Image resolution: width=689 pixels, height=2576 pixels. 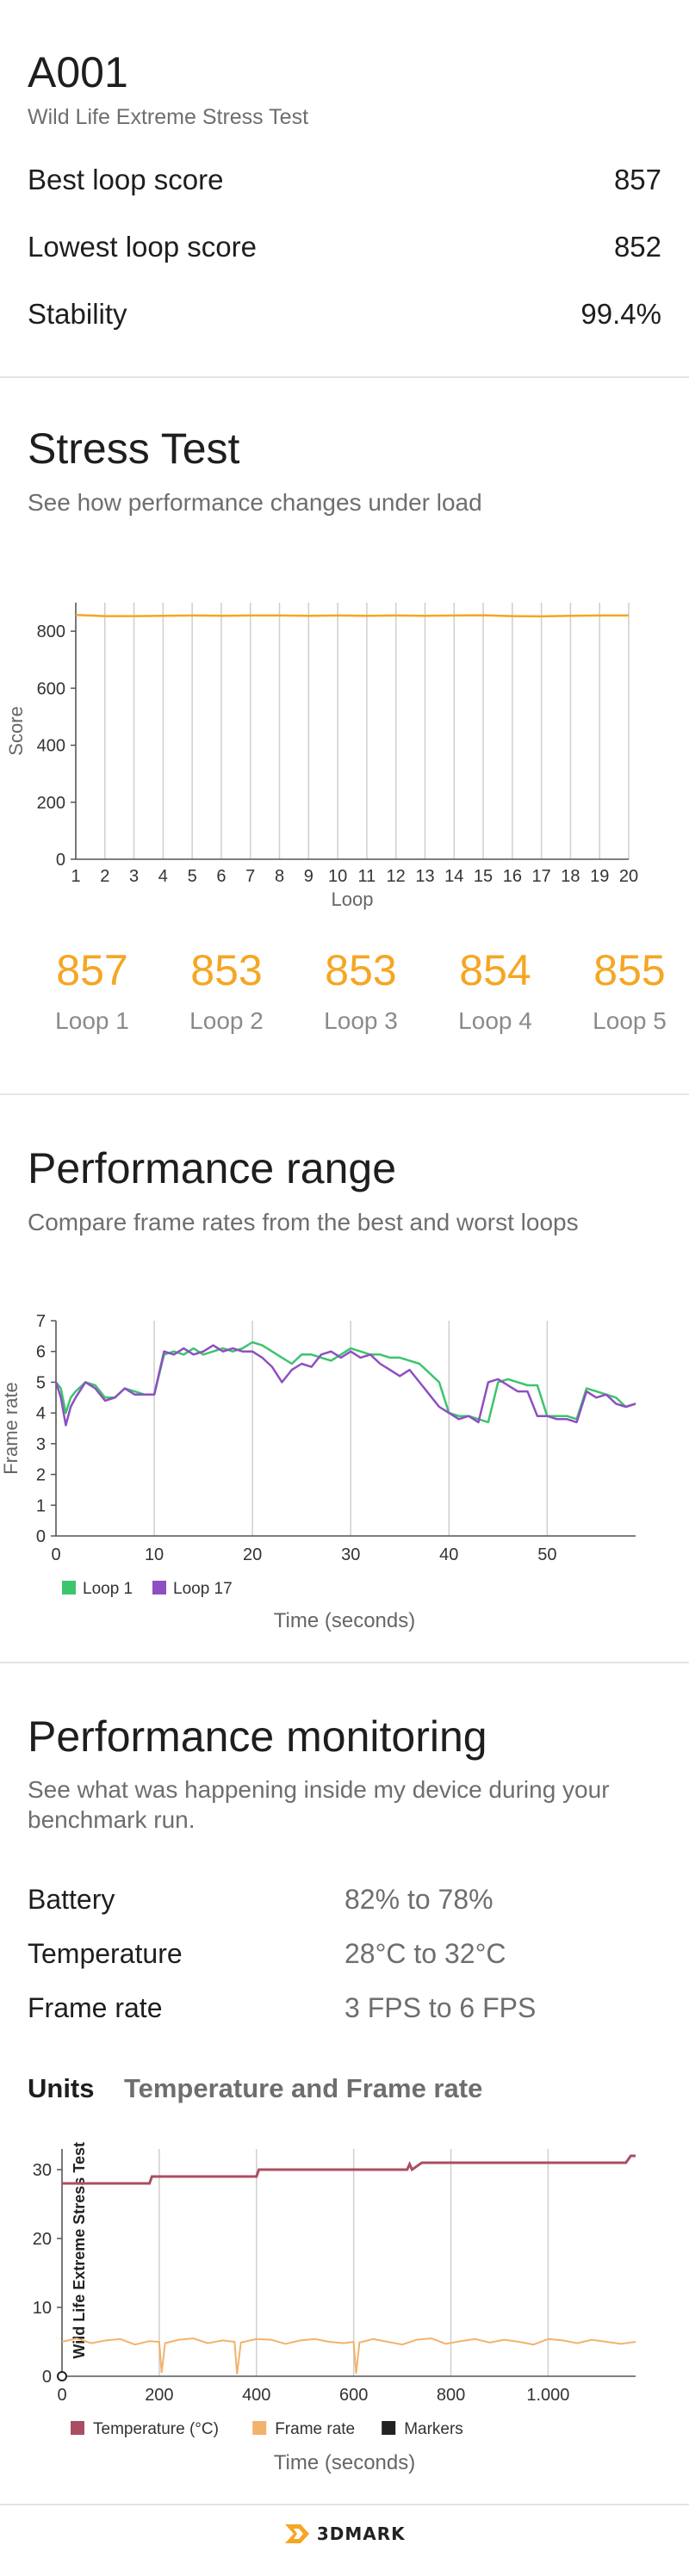 What do you see at coordinates (42, 2170) in the screenshot?
I see `y-tick-label: 30` at bounding box center [42, 2170].